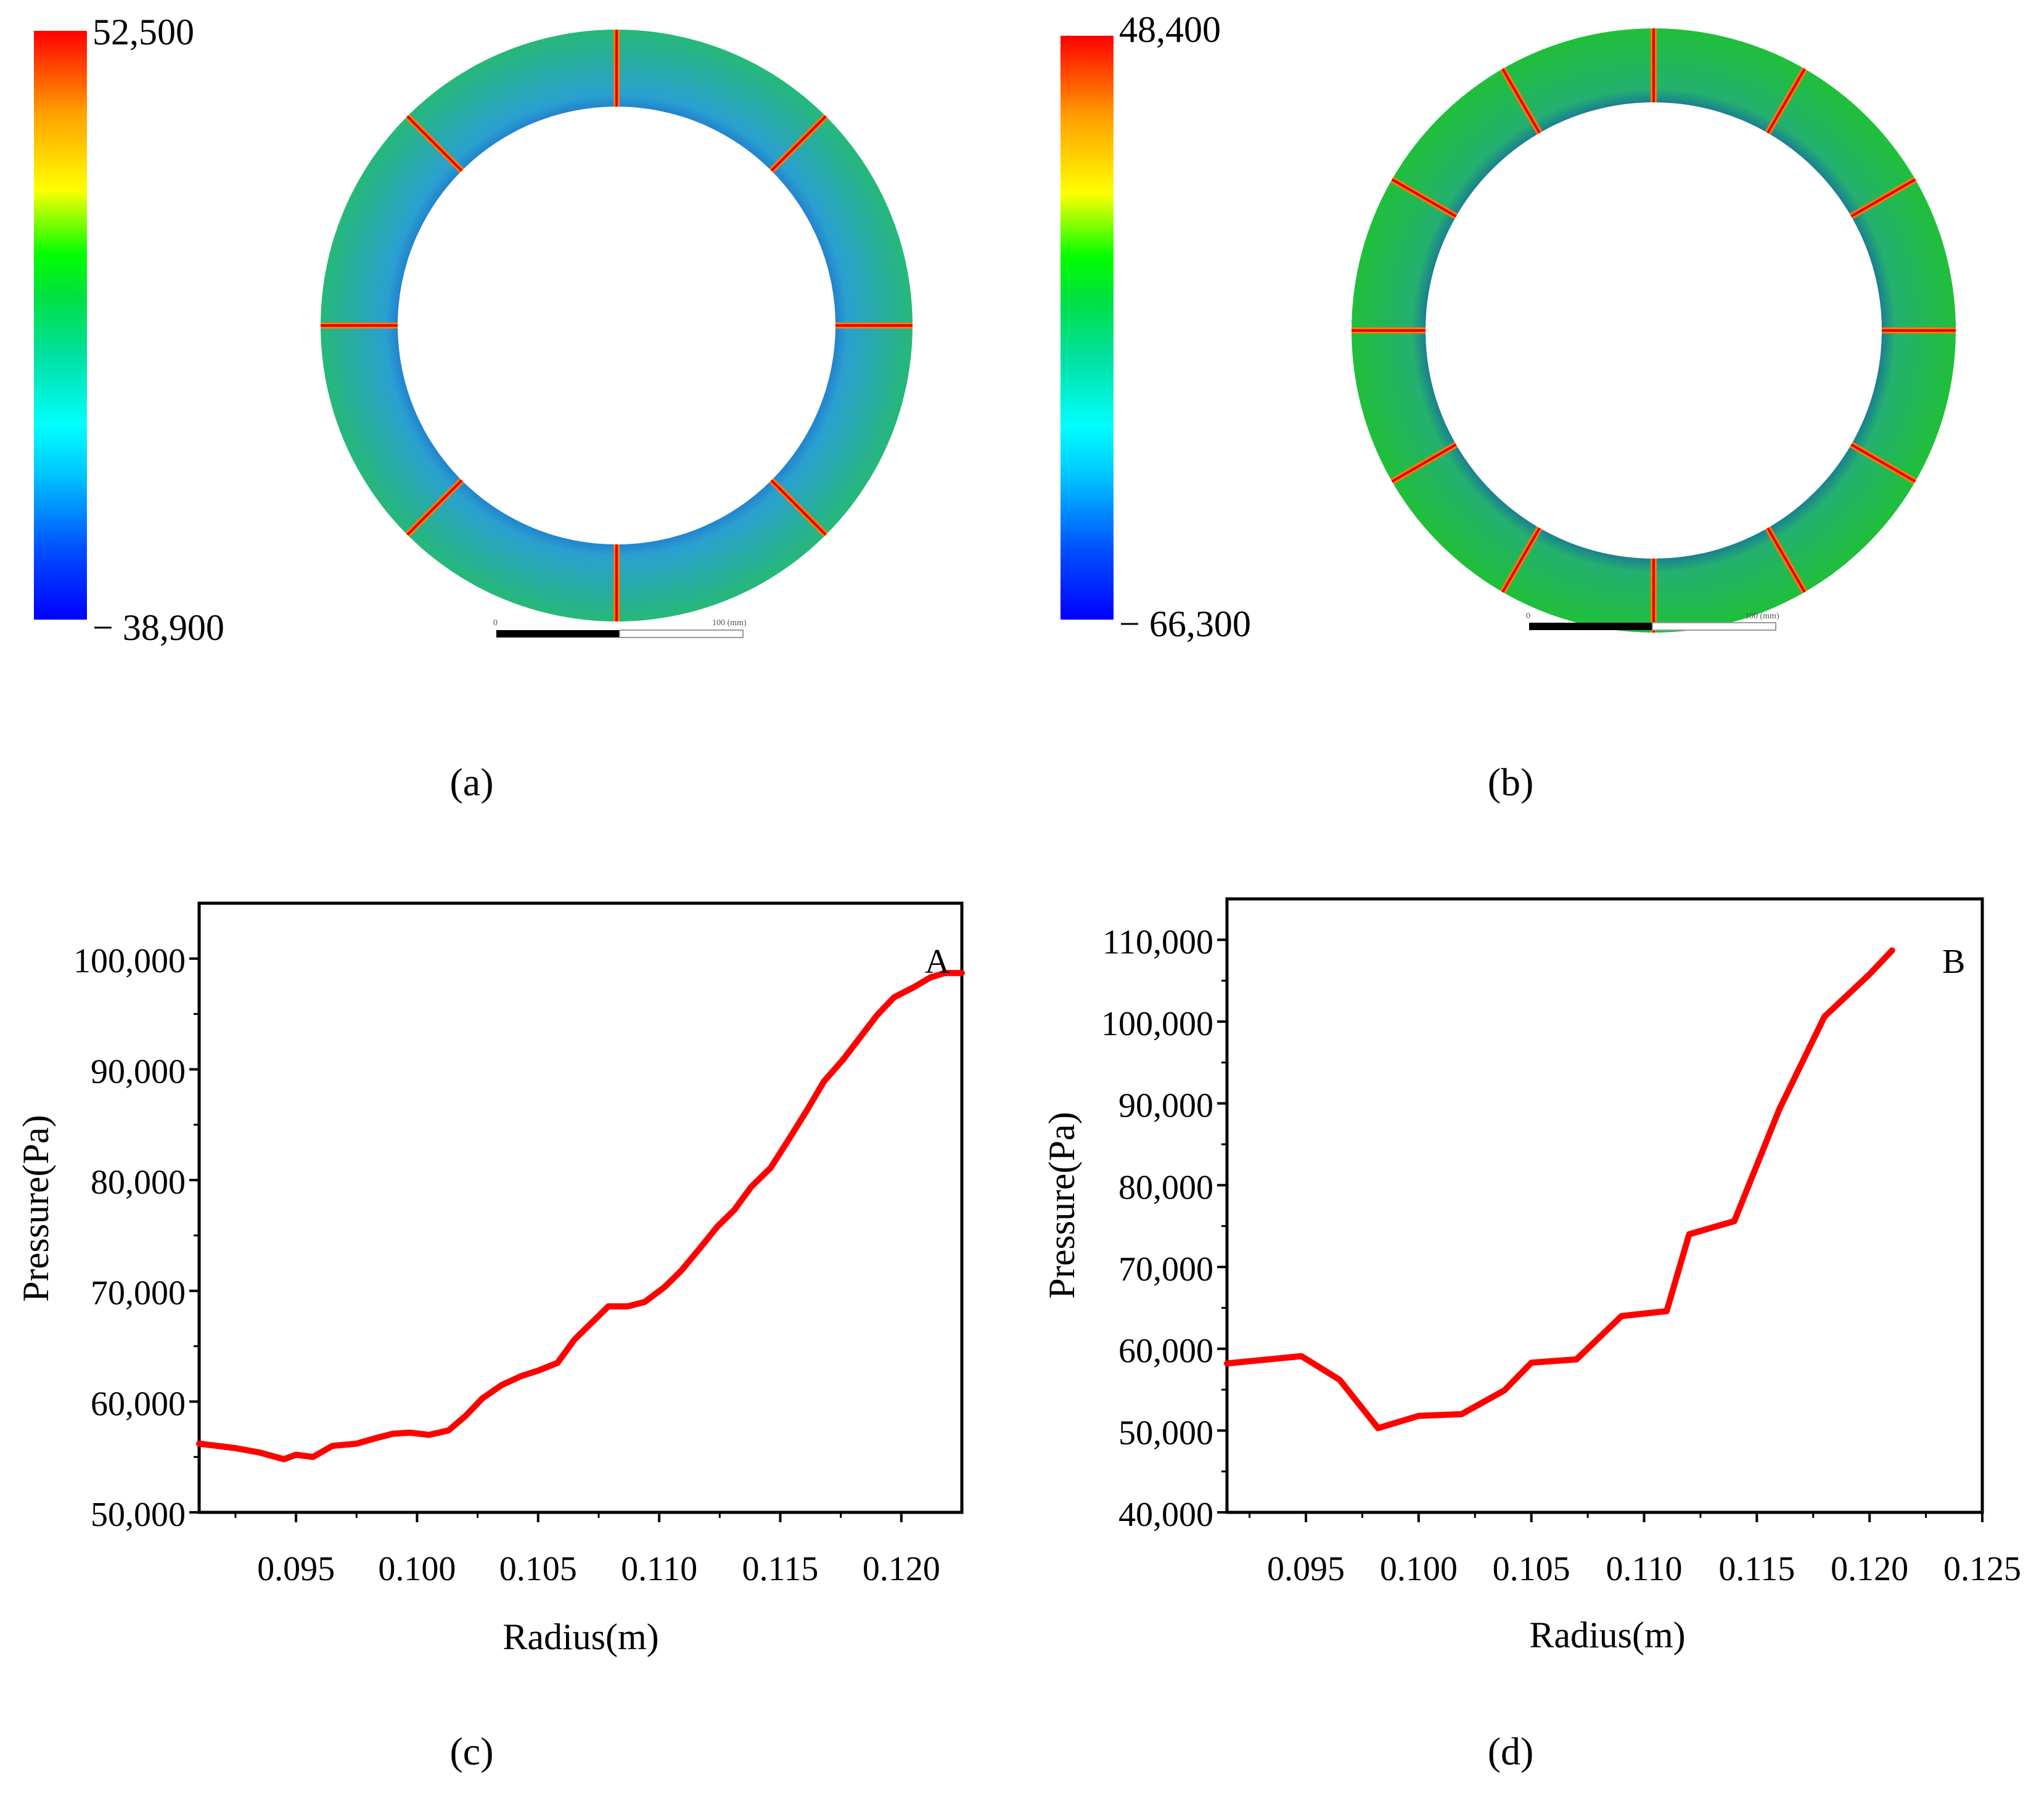 The image size is (2031, 1820). I want to click on chart-d-xlabel: Radius(m), so click(1607, 1635).